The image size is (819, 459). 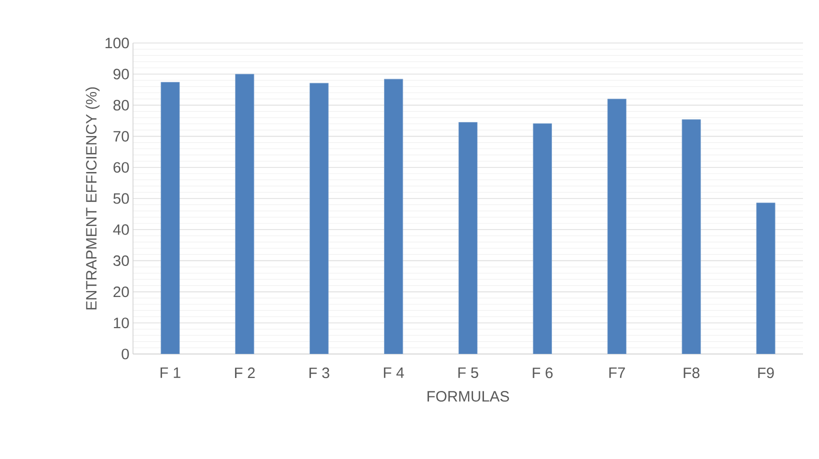 I want to click on x-tick-label: F7, so click(x=617, y=373).